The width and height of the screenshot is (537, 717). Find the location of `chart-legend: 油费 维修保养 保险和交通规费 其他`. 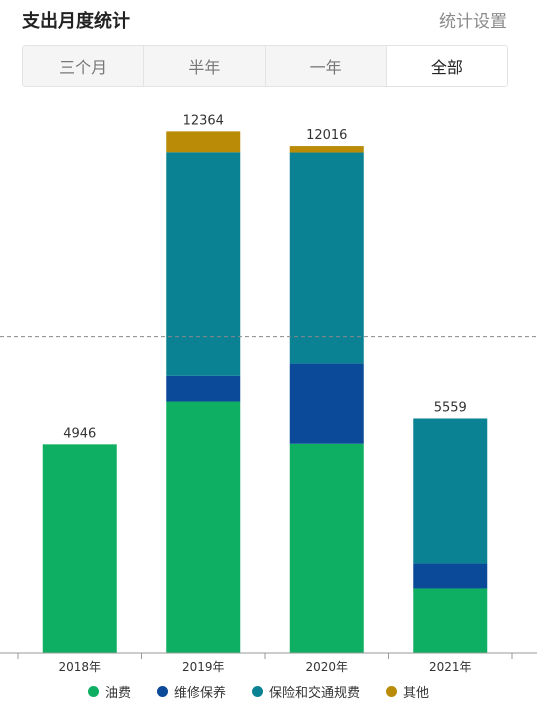

chart-legend: 油费 维修保养 保险和交通规费 其他 is located at coordinates (258, 691).